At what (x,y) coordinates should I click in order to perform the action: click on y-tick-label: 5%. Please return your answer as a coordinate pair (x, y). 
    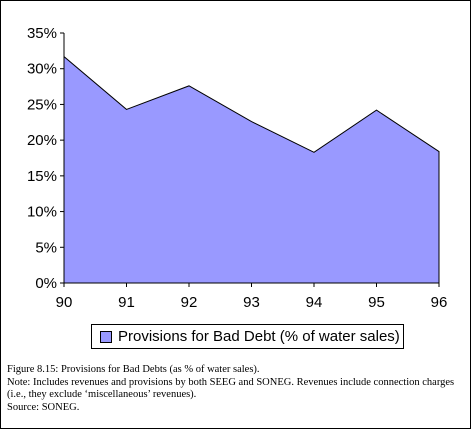
    Looking at the image, I should click on (46, 247).